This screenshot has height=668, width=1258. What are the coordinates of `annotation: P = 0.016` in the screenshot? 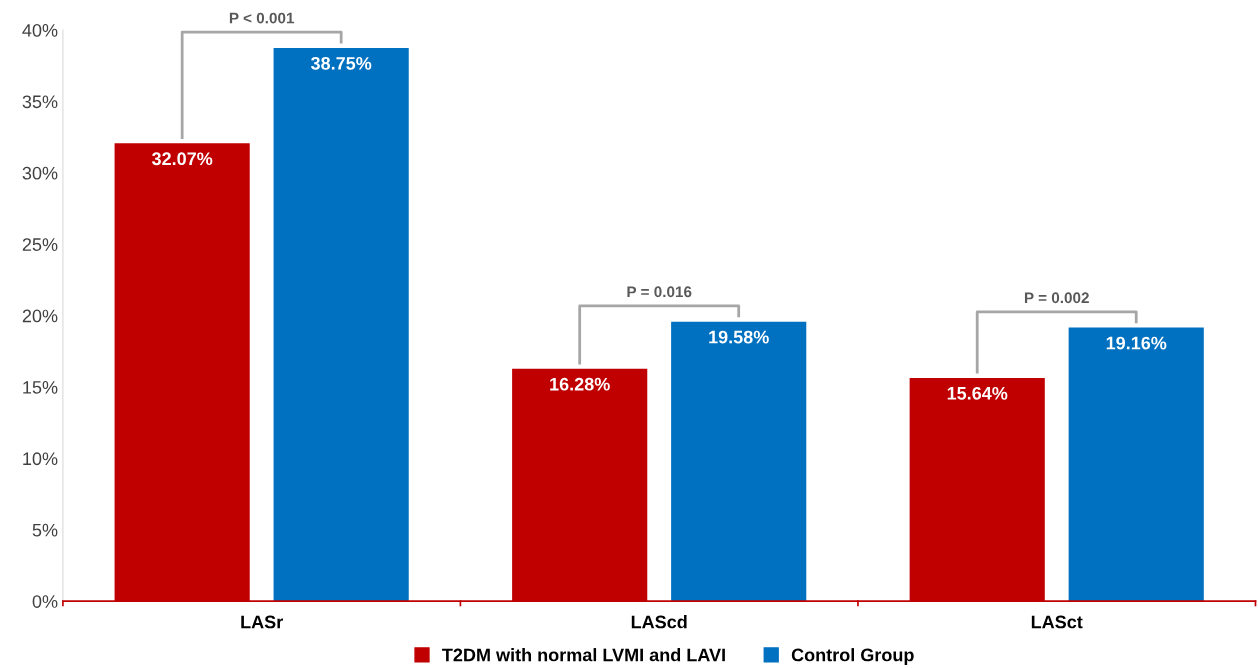 It's located at (659, 292).